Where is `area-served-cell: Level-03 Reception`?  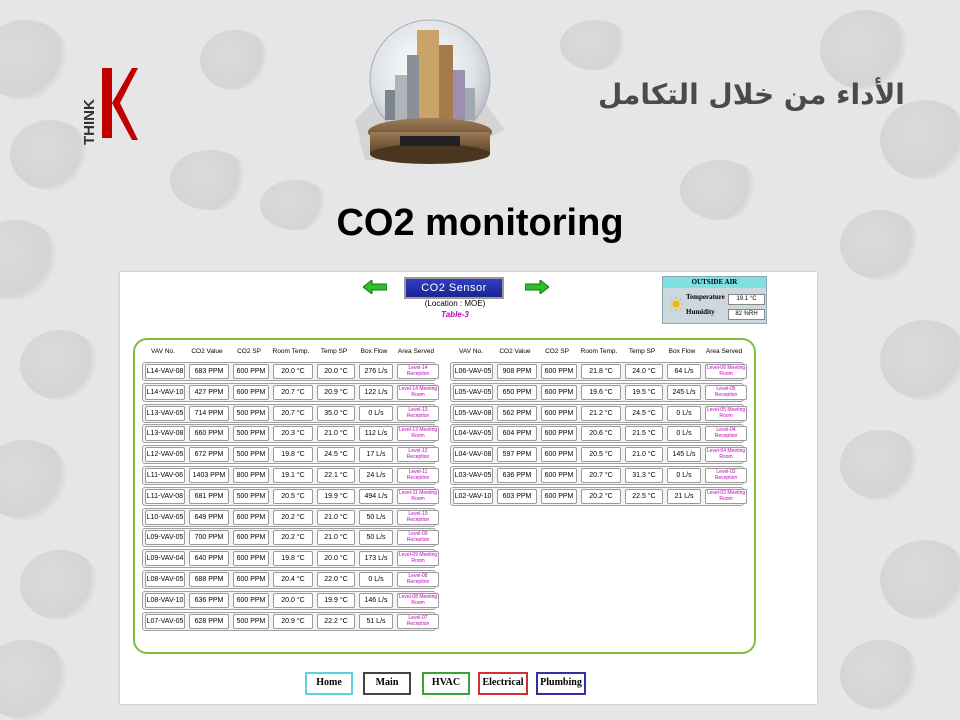 area-served-cell: Level-03 Reception is located at coordinates (726, 475).